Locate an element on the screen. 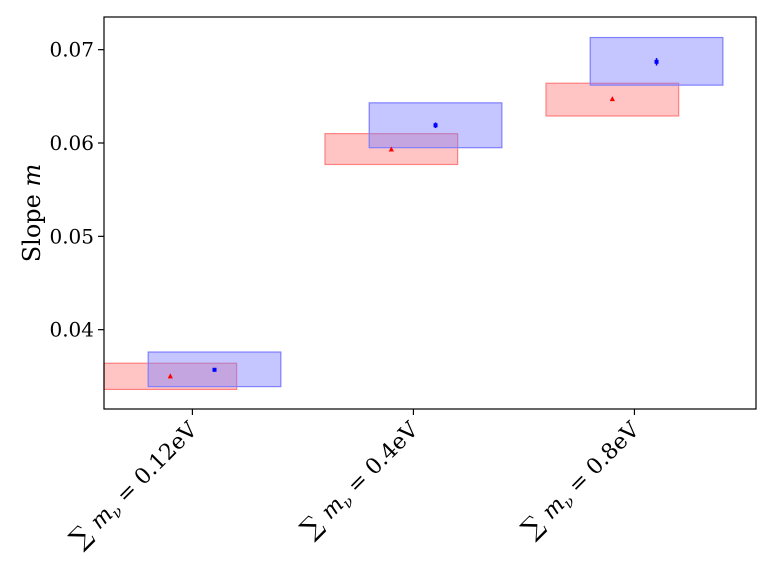 This screenshot has width=773, height=580. x-tick-label-1: ∑ mν = 0.4eV is located at coordinates (361, 480).